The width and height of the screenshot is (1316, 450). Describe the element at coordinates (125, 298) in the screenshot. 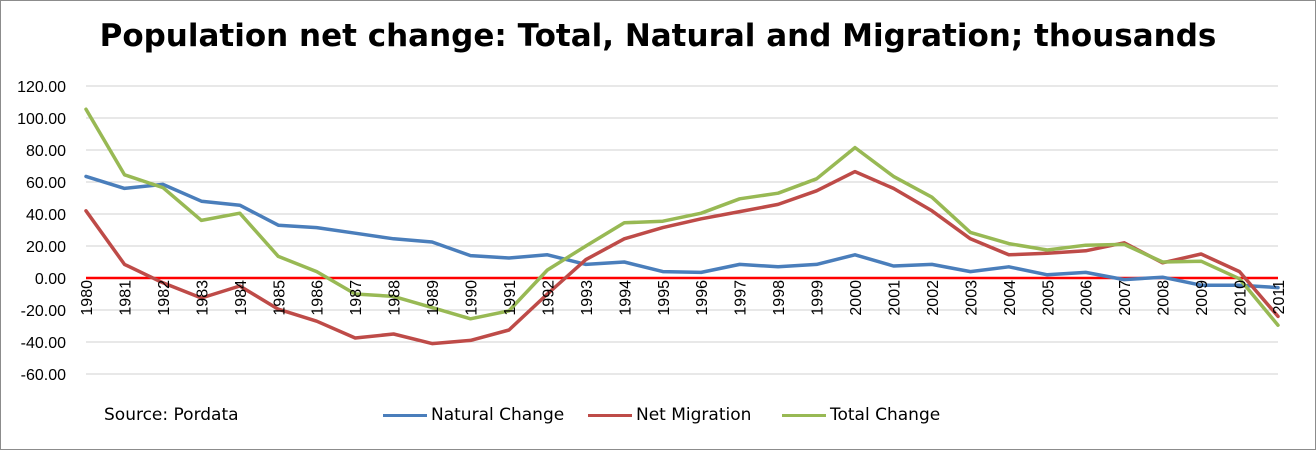

I see `x-tick-label: 1981` at that location.